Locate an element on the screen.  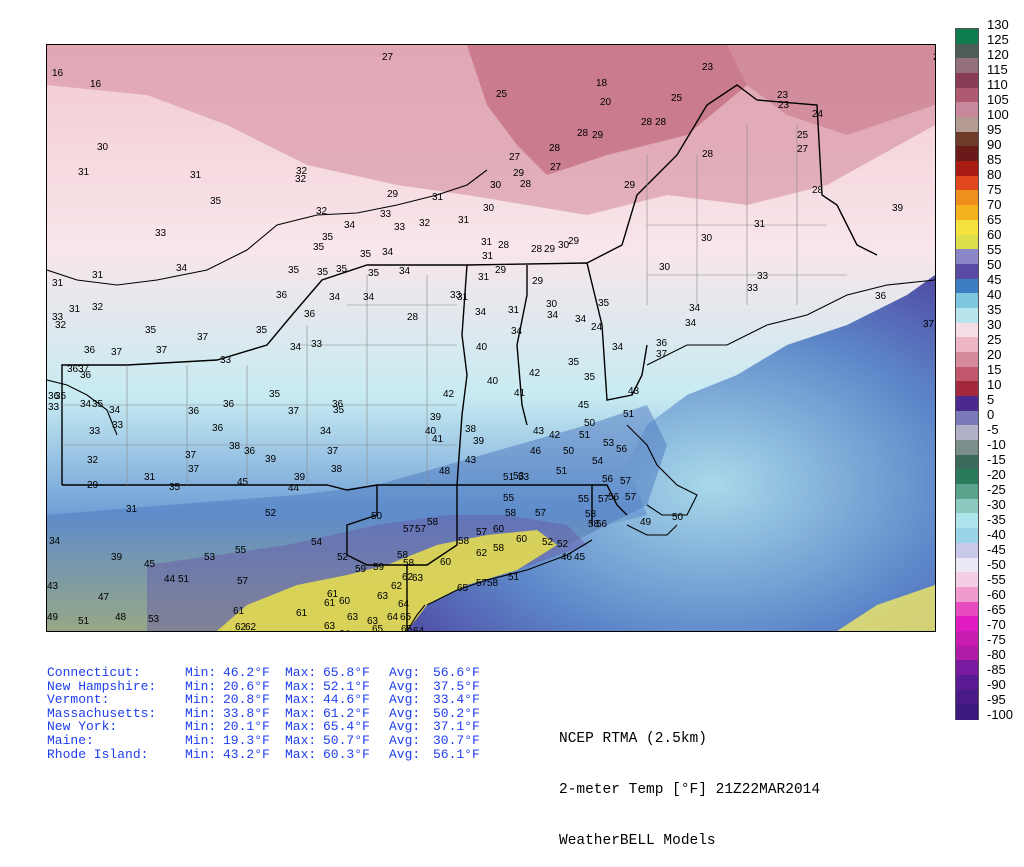
color-scale-tick-label: -5 is located at coordinates (993, 429).